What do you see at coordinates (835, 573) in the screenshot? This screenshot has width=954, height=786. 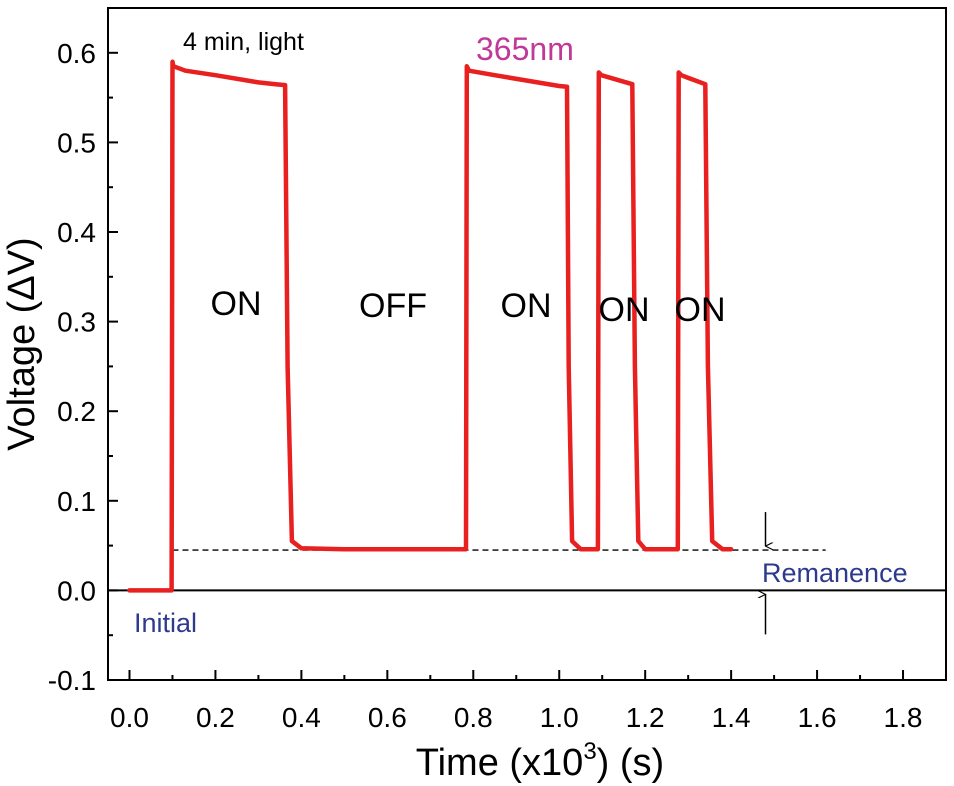 I see `annotation-remanence: Remanence` at bounding box center [835, 573].